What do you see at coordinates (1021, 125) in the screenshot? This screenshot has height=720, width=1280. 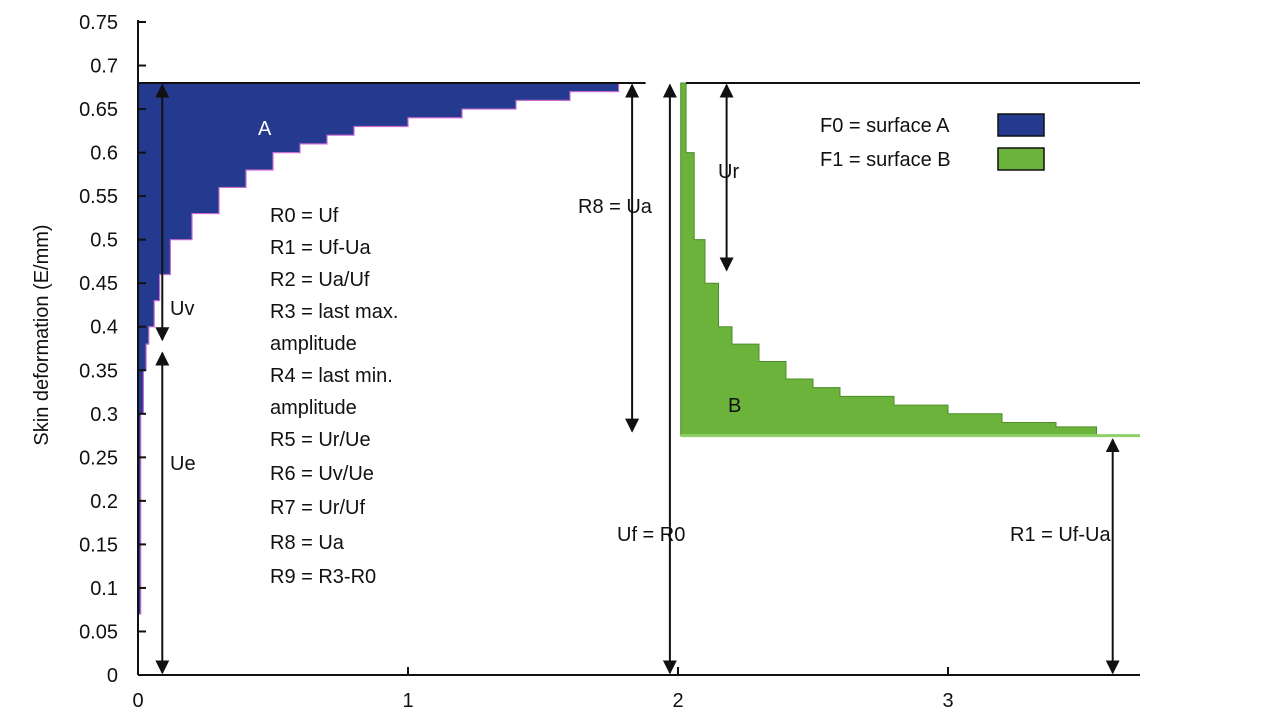 I see `legend-swatch-f0` at bounding box center [1021, 125].